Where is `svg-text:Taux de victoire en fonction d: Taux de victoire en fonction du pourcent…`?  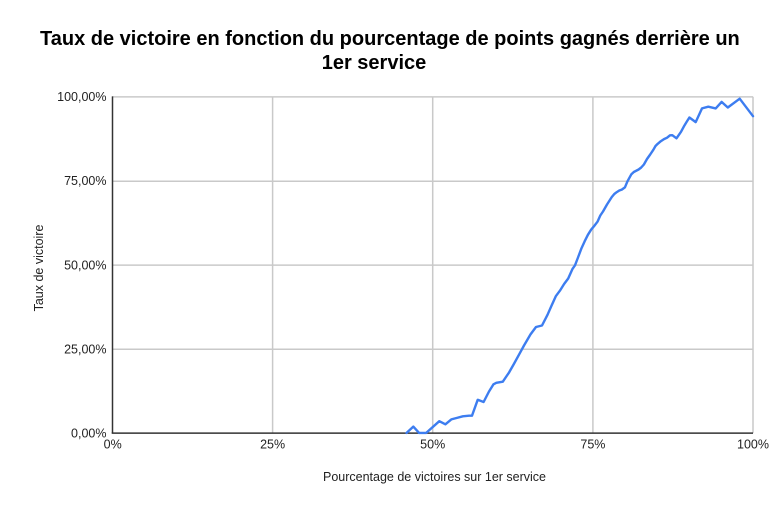 svg-text:Taux de victoire en fonction d: Taux de victoire en fonction du pourcent… is located at coordinates (390, 39).